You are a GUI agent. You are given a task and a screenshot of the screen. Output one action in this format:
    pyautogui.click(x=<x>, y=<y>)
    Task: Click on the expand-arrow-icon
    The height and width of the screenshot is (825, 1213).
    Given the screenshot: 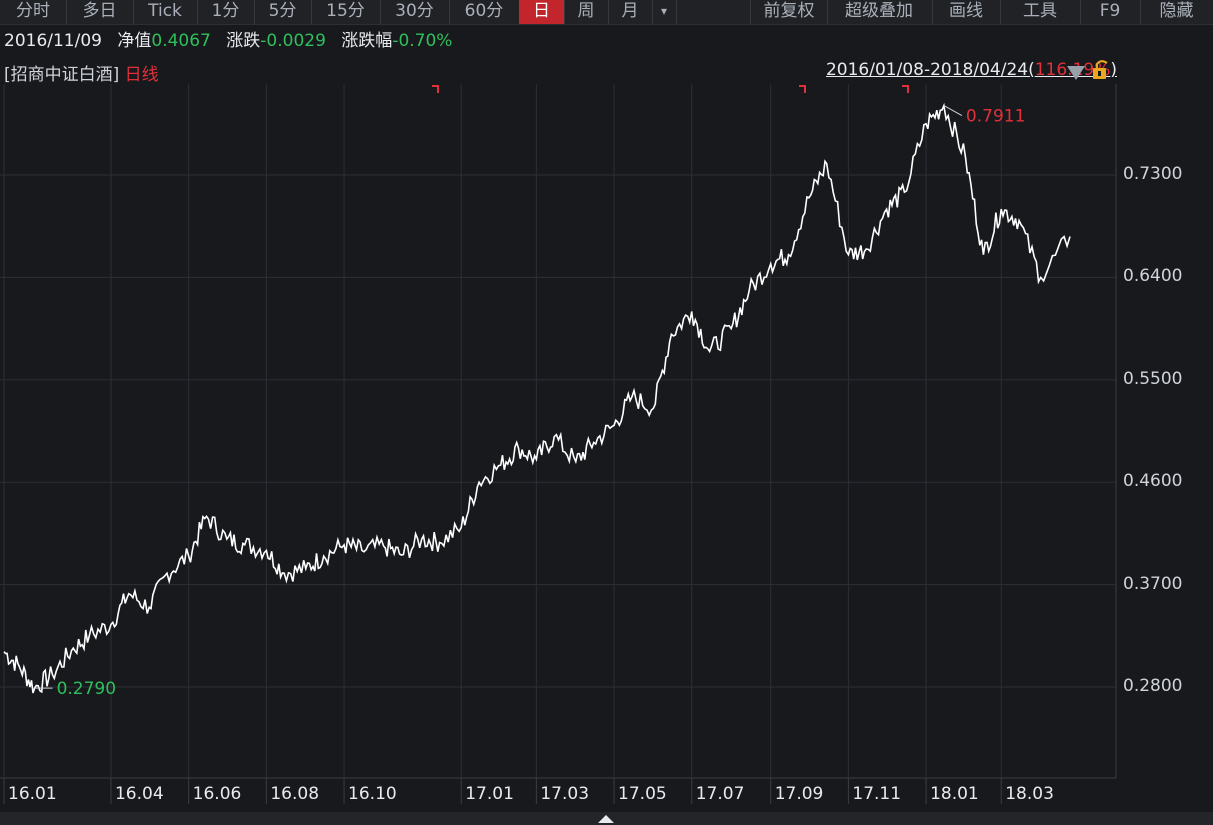 What is the action you would take?
    pyautogui.click(x=606, y=819)
    